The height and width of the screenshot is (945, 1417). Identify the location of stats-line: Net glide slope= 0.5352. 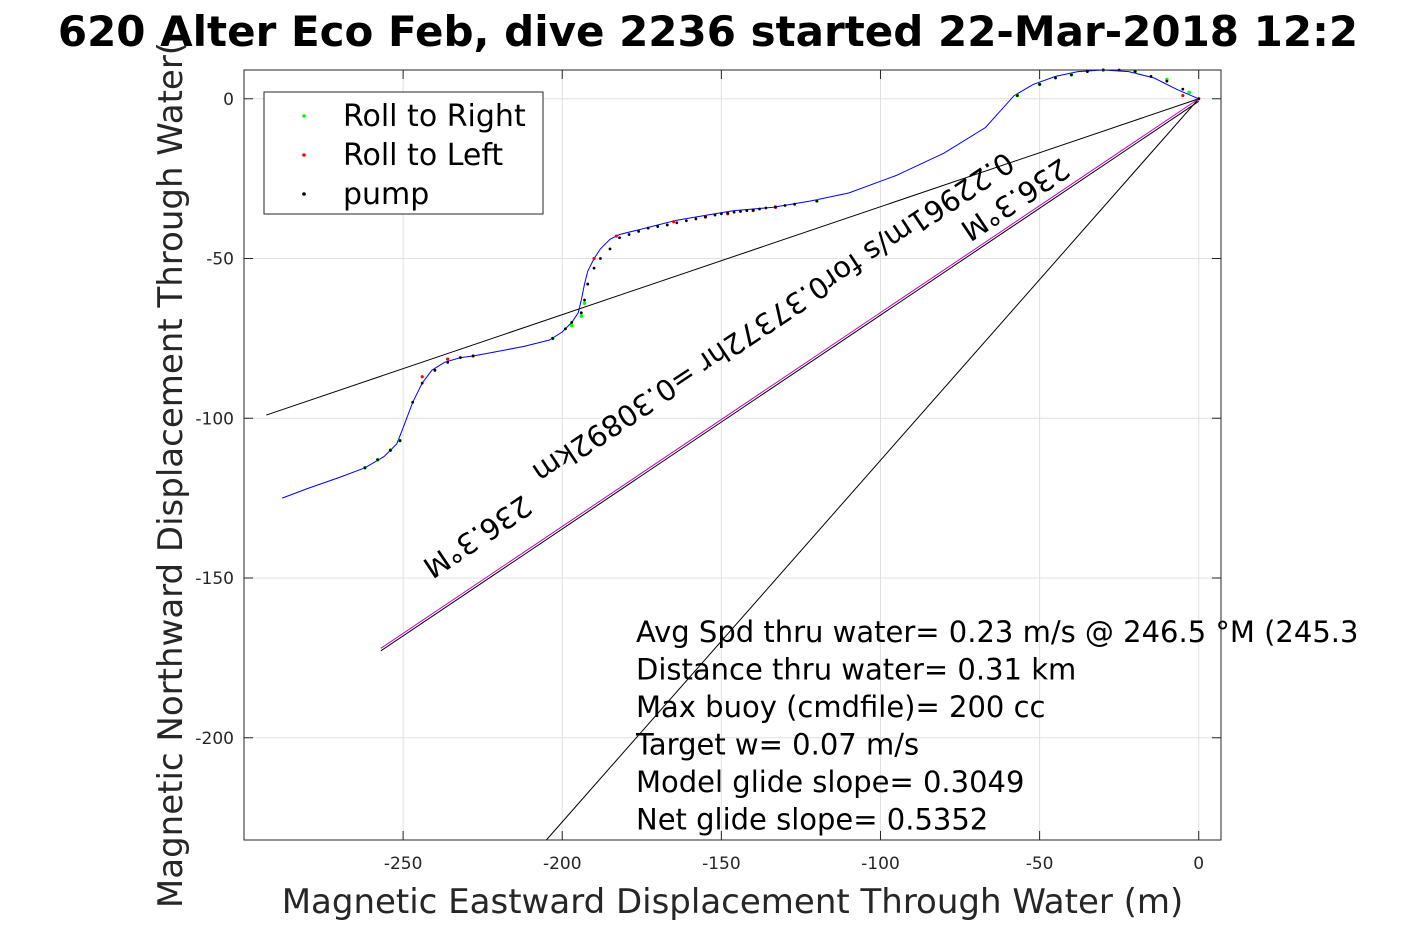
(812, 820).